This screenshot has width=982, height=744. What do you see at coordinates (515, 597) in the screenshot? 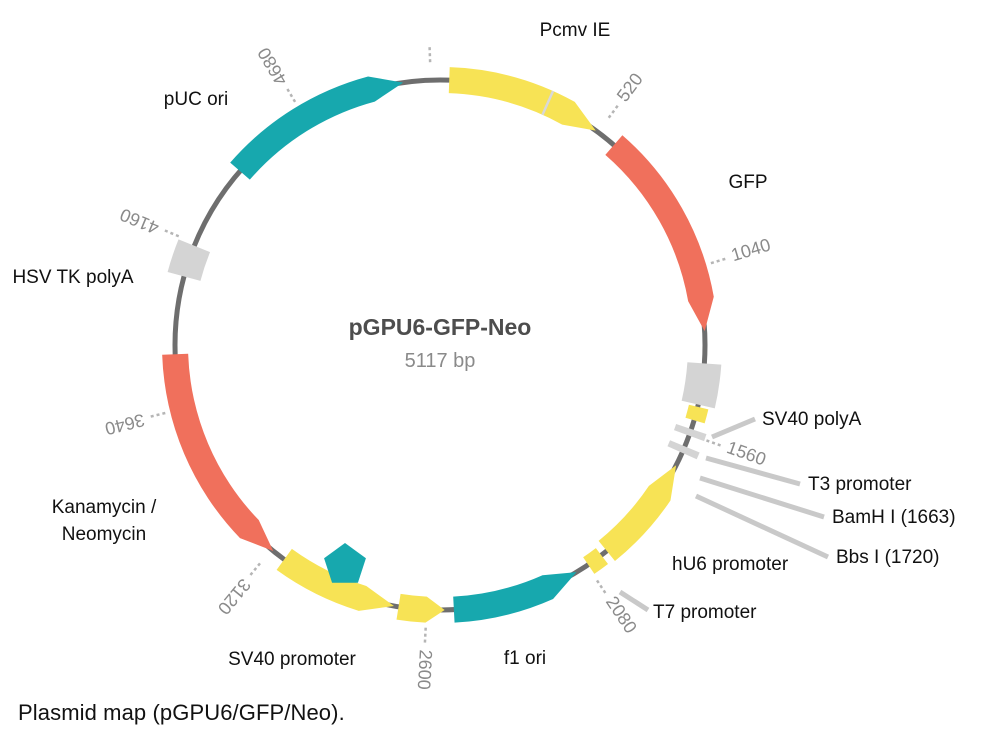
I see `feature-arc-f1-ori` at bounding box center [515, 597].